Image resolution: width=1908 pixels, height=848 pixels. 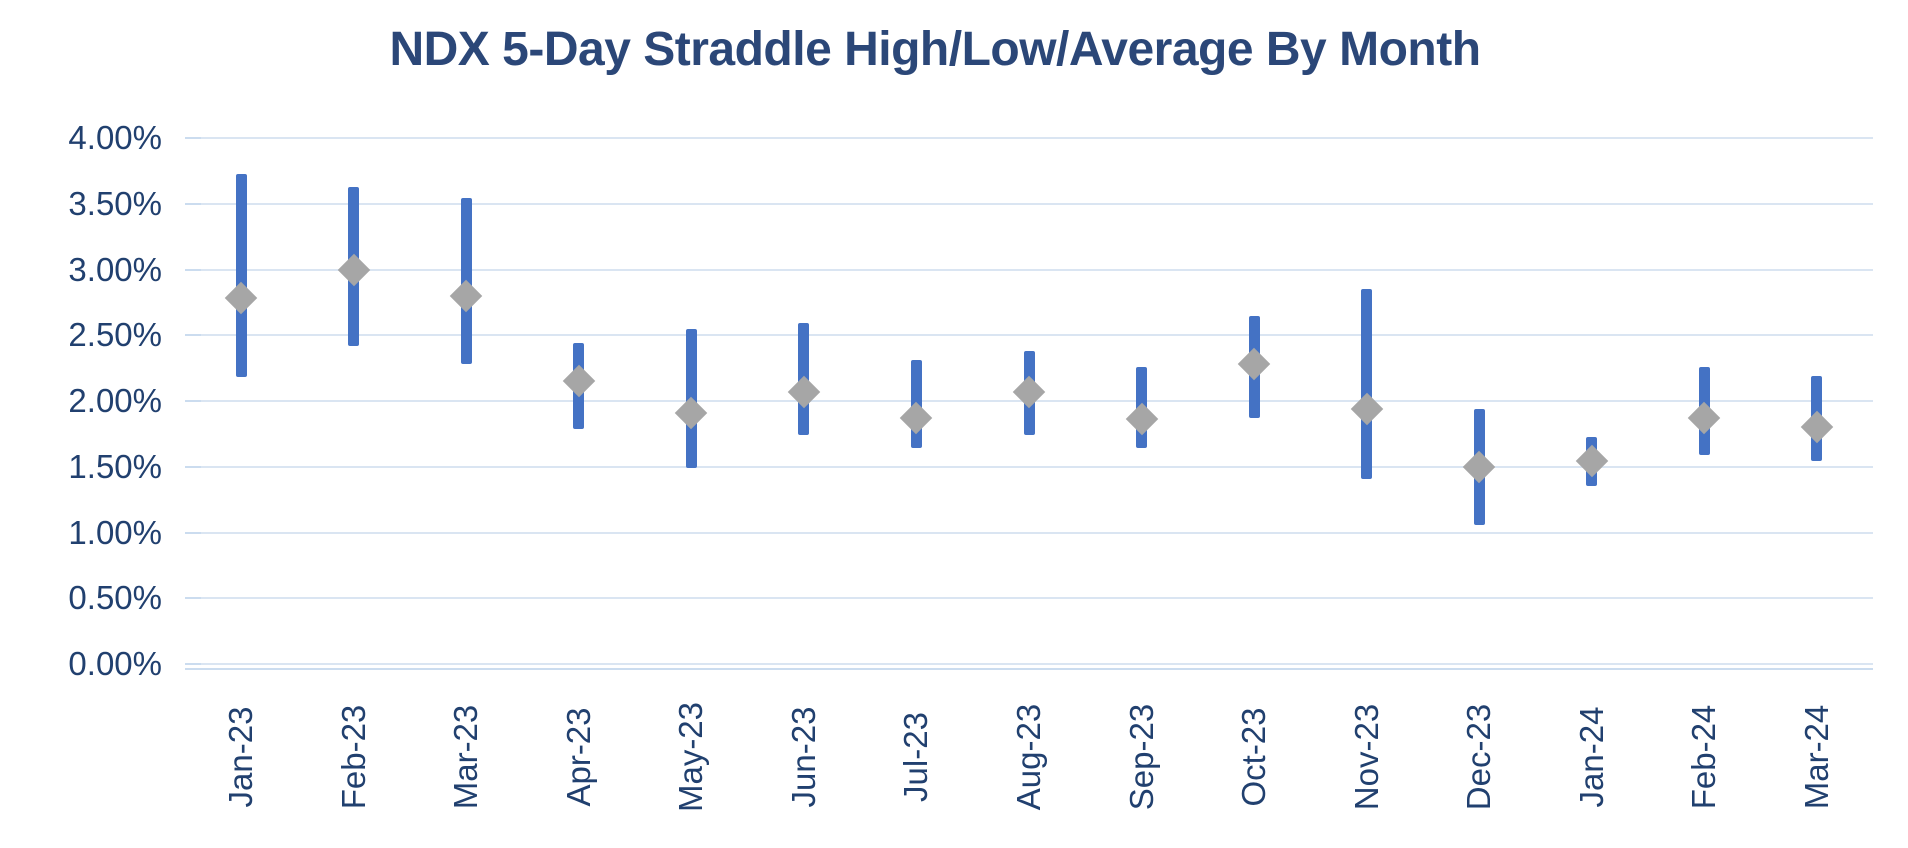 What do you see at coordinates (353, 757) in the screenshot?
I see `x-axis-label-feb-23: Feb-23` at bounding box center [353, 757].